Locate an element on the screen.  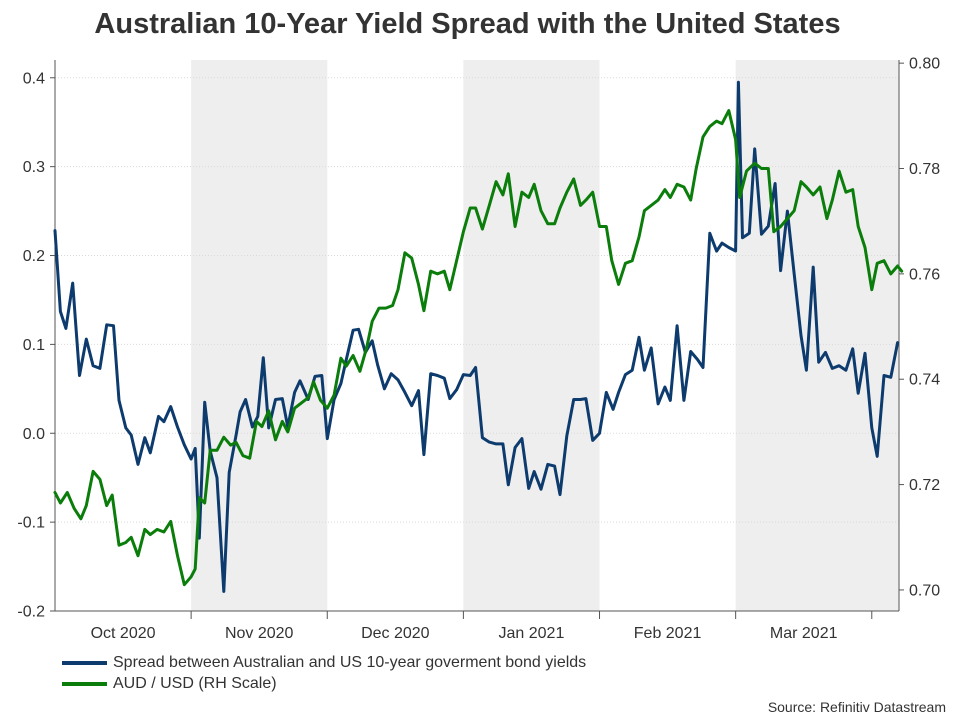
x-tick-label: Feb 2021 is located at coordinates (668, 633).